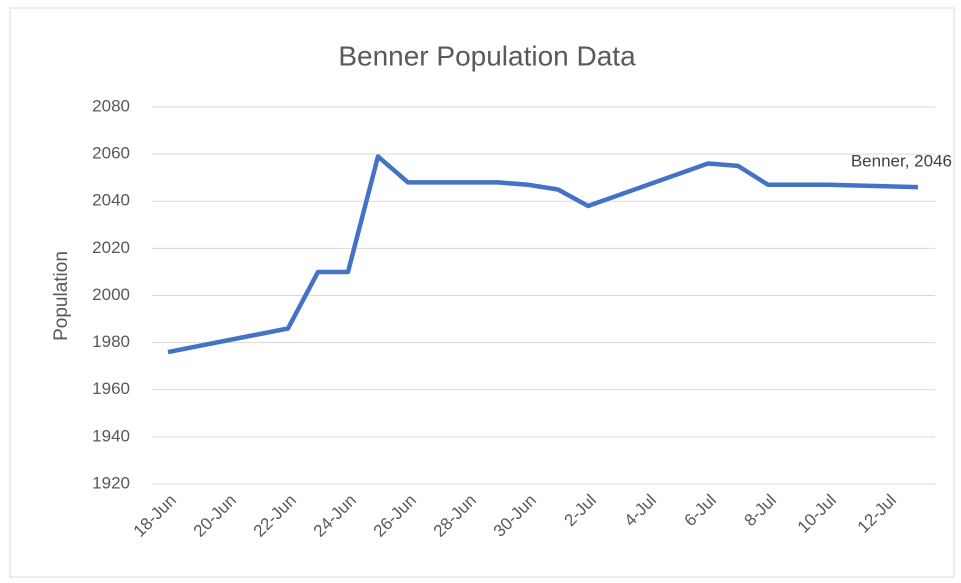  I want to click on y-tick-label: 2040, so click(111, 200).